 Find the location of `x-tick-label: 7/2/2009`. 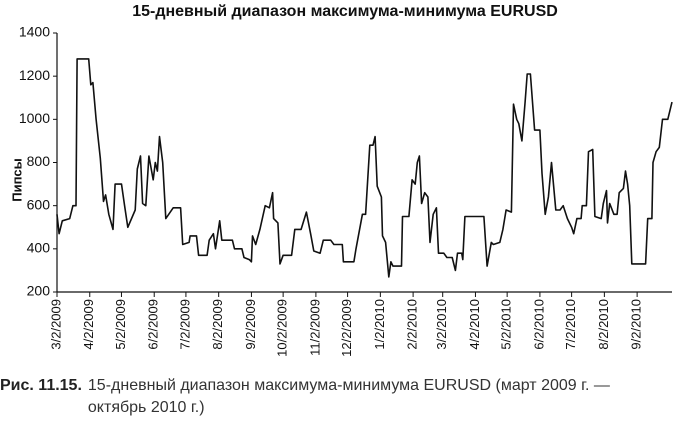

x-tick-label: 7/2/2009 is located at coordinates (184, 324).